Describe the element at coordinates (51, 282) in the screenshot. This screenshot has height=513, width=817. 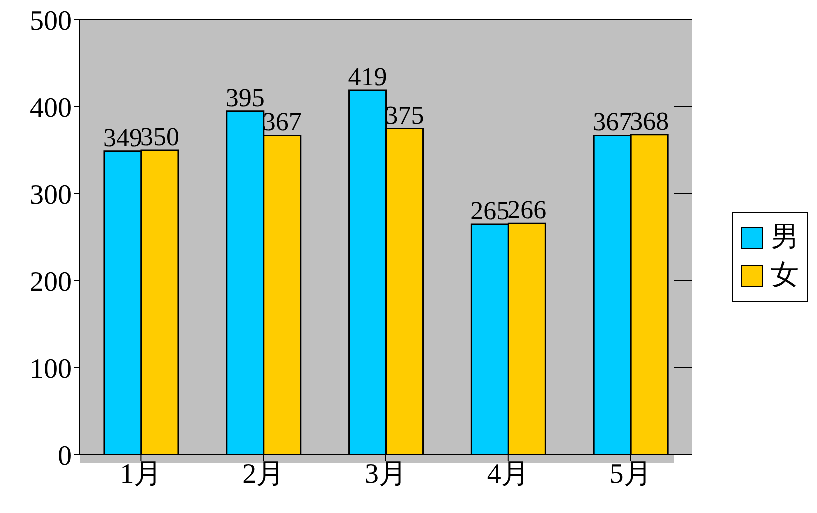
I see `y-tick-label: 200` at that location.